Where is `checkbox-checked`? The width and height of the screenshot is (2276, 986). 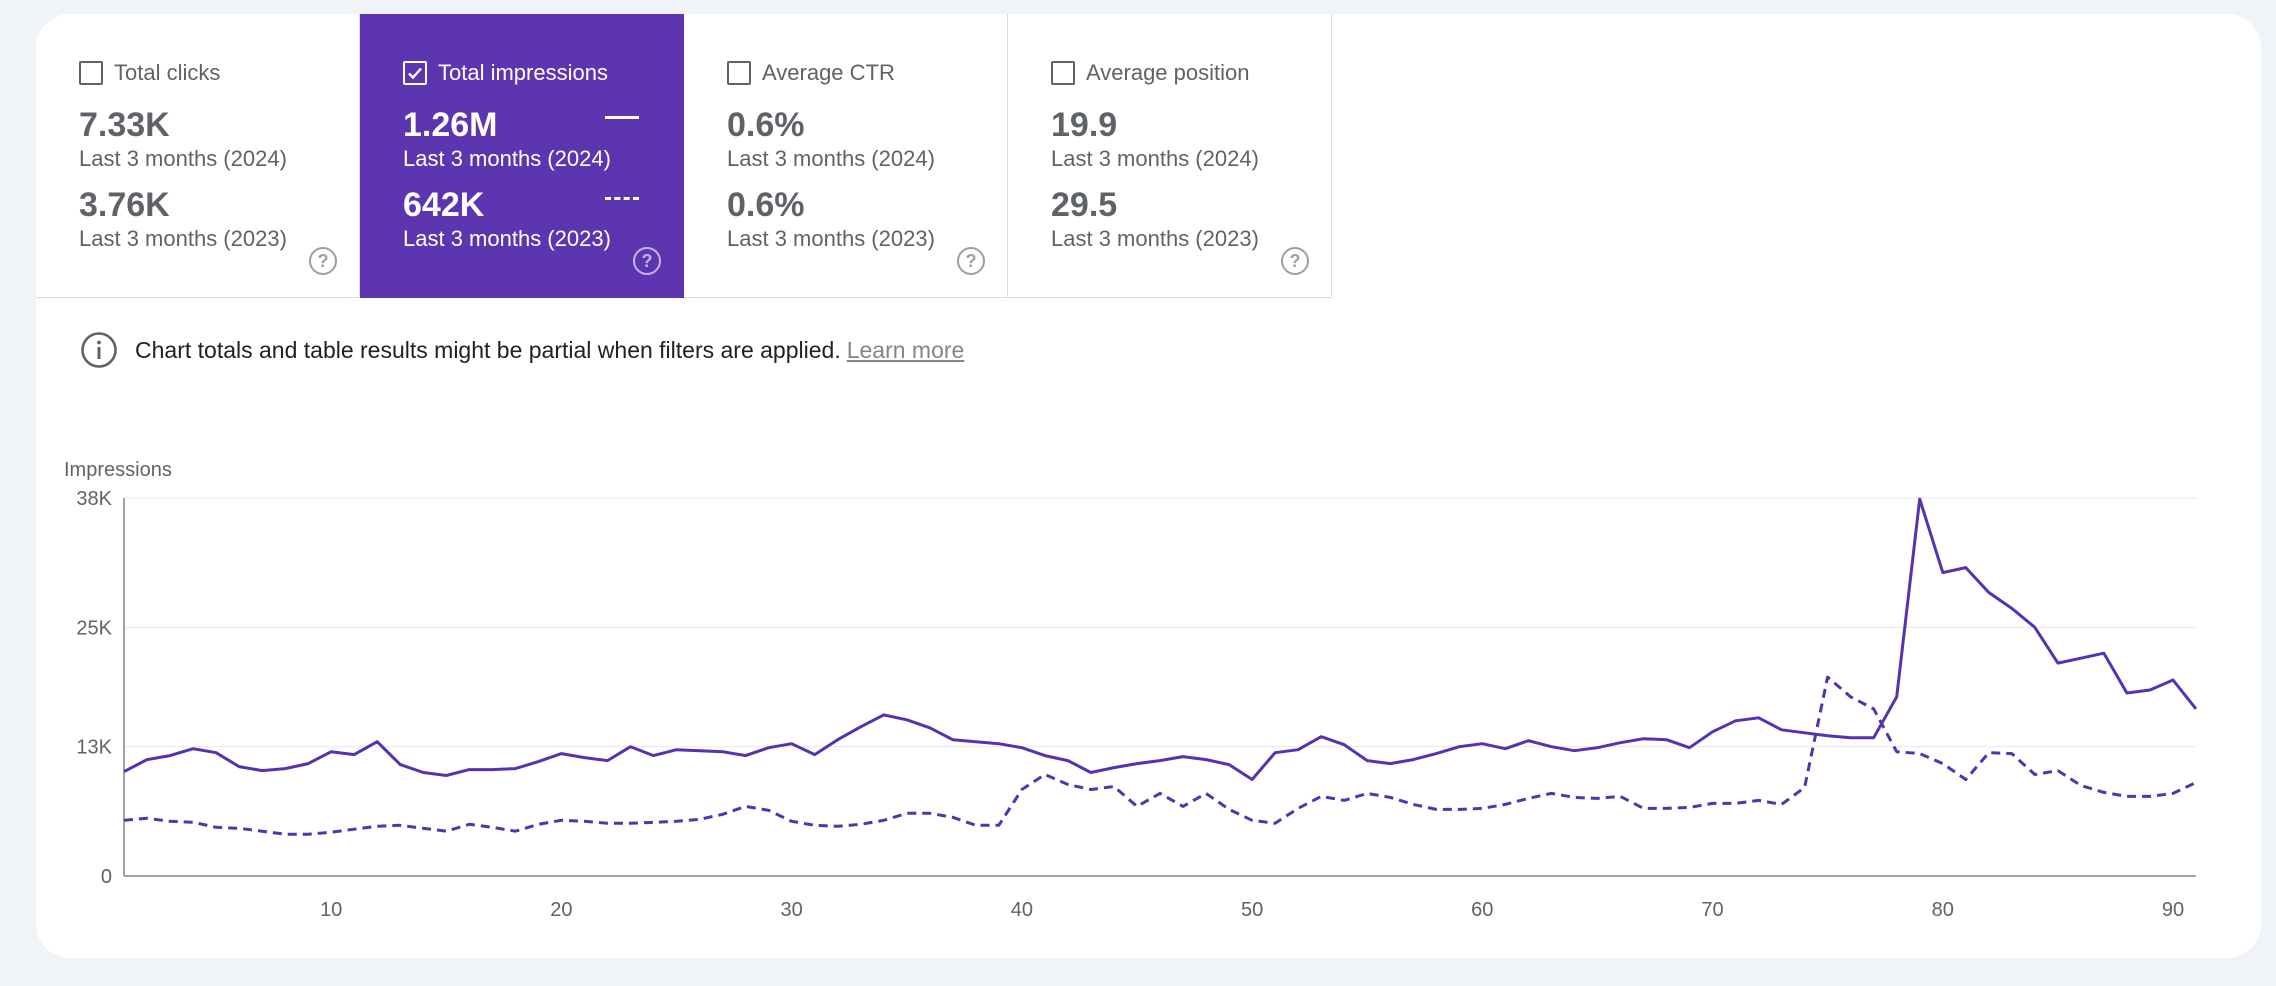 checkbox-checked is located at coordinates (415, 73).